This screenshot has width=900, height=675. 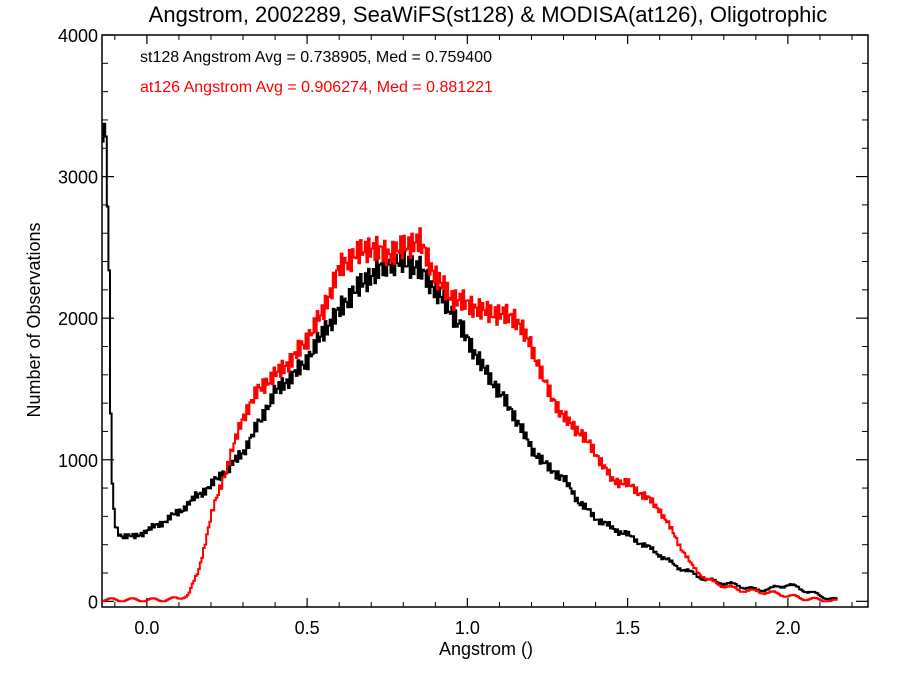 I want to click on y-axis-label: Number of Observations, so click(x=34, y=319).